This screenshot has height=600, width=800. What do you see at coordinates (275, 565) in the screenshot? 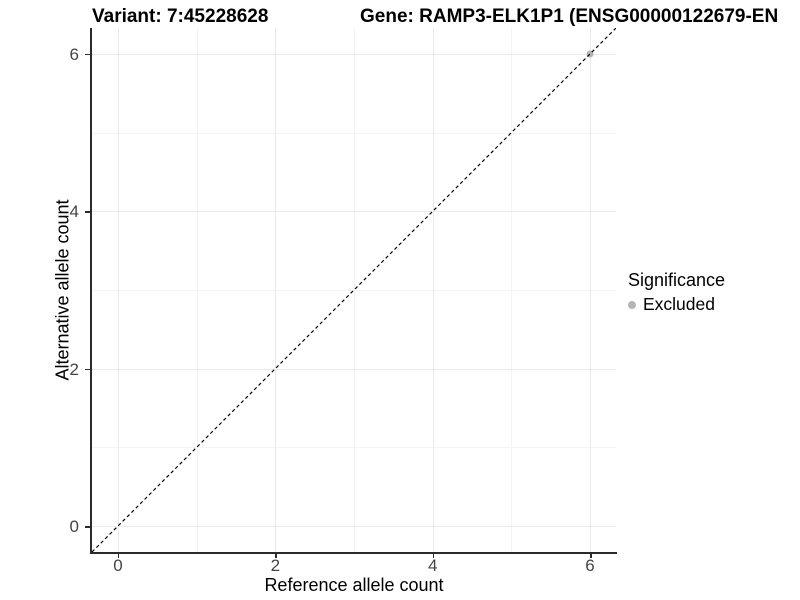
I see `x-tick-label: 2` at bounding box center [275, 565].